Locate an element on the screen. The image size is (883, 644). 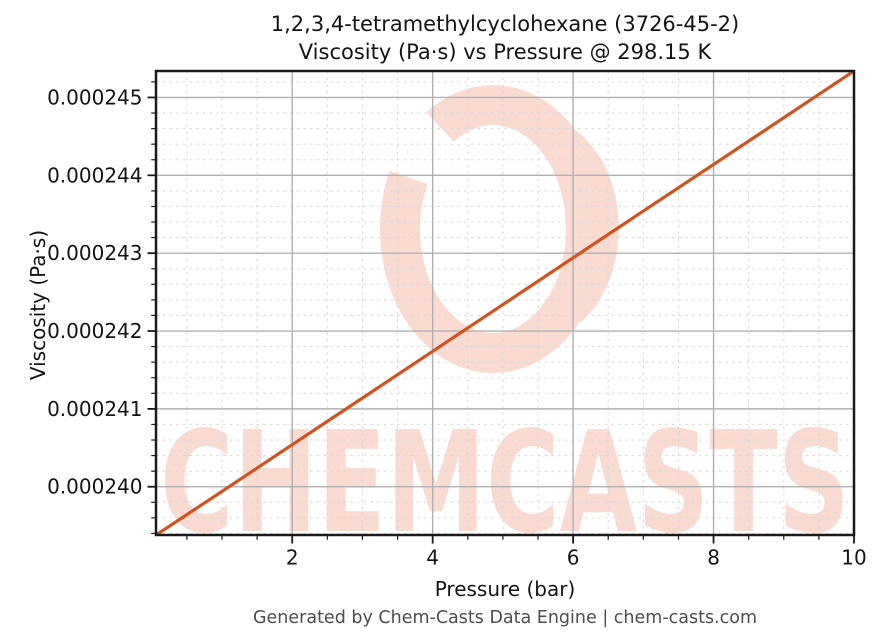
x-tick-label: 4 is located at coordinates (432, 558).